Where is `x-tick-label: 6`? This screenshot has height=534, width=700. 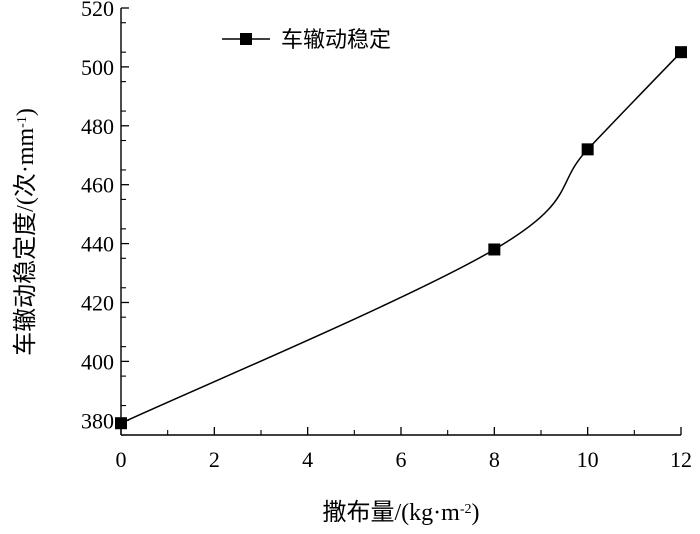
x-tick-label: 6 is located at coordinates (401, 459).